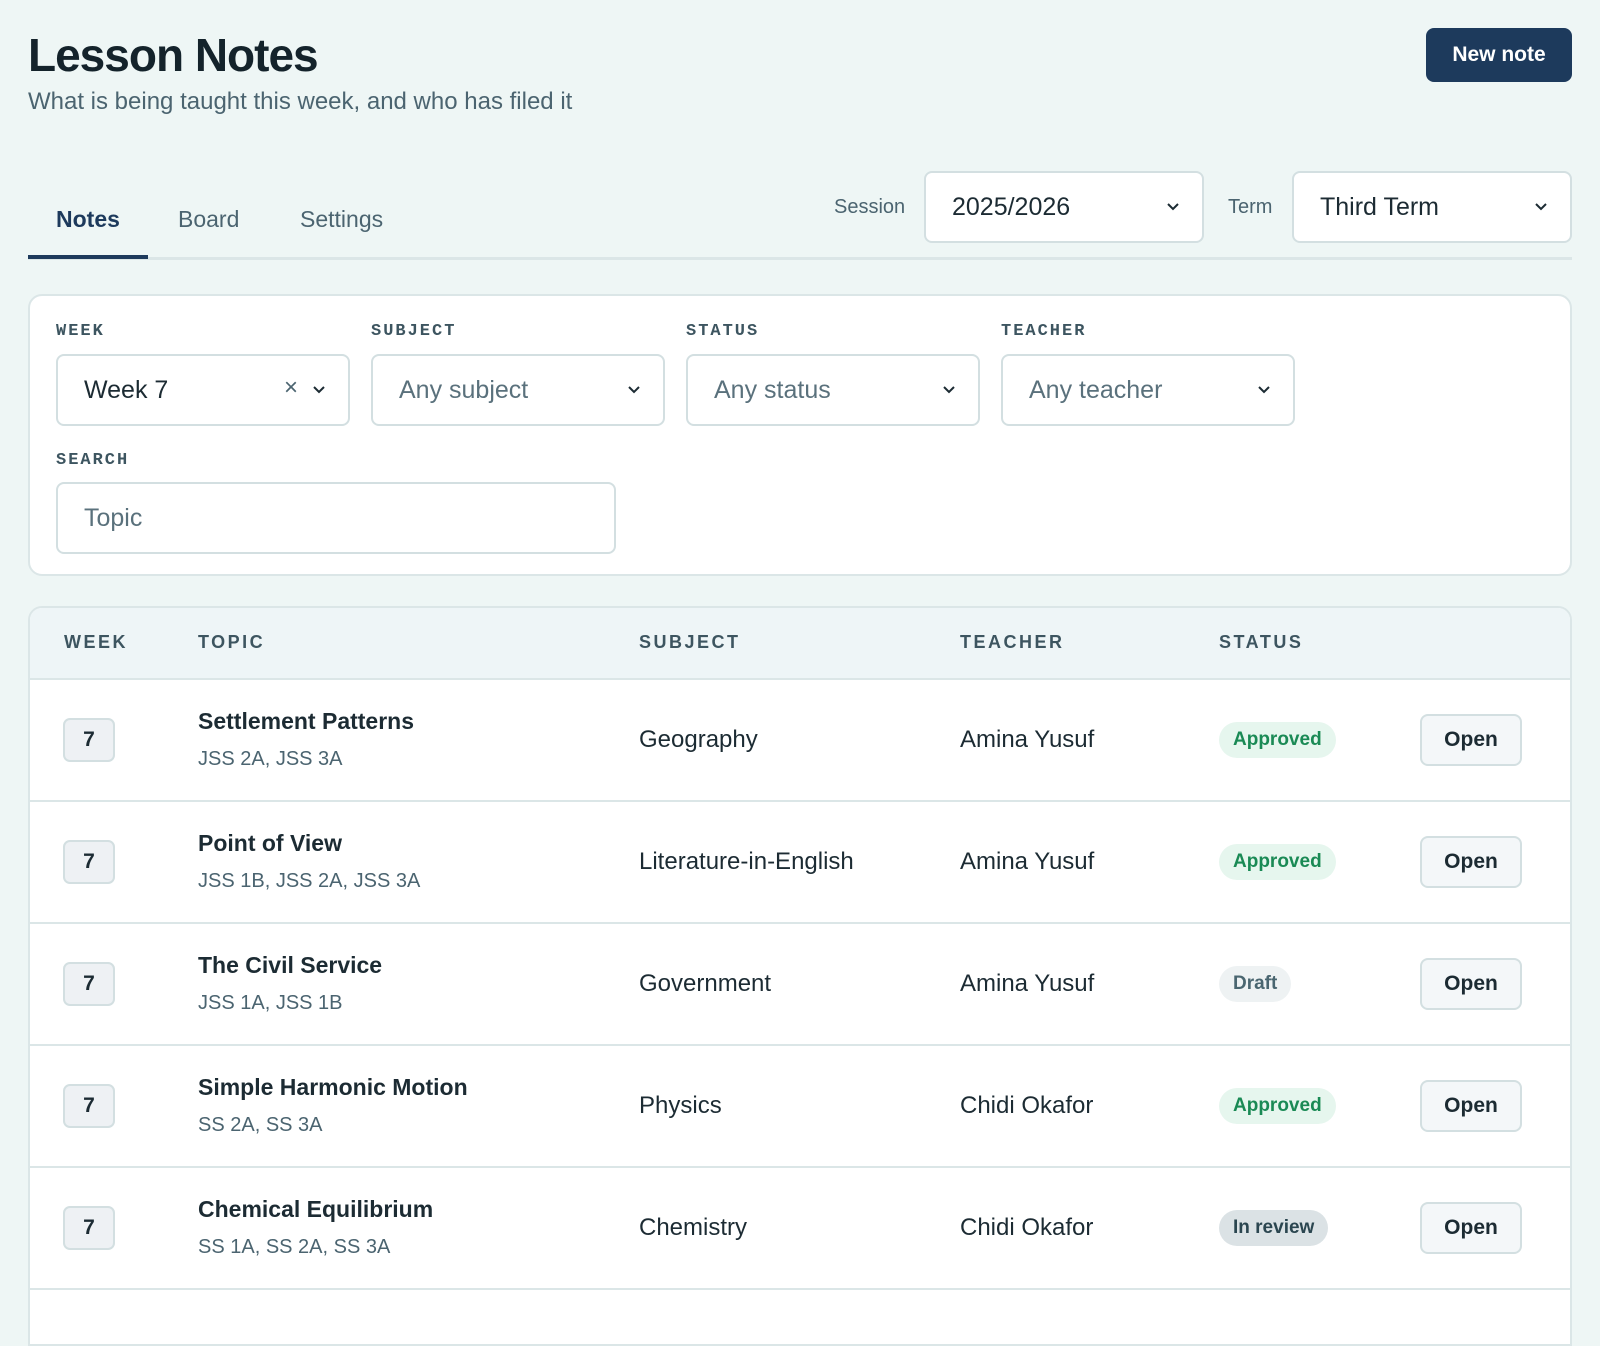  What do you see at coordinates (1012, 642) in the screenshot?
I see `column-header: TEACHER` at bounding box center [1012, 642].